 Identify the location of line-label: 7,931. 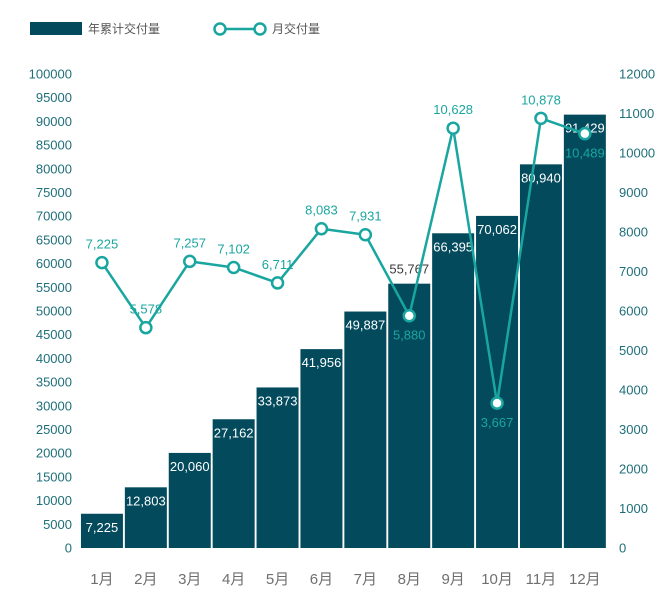
(365, 216).